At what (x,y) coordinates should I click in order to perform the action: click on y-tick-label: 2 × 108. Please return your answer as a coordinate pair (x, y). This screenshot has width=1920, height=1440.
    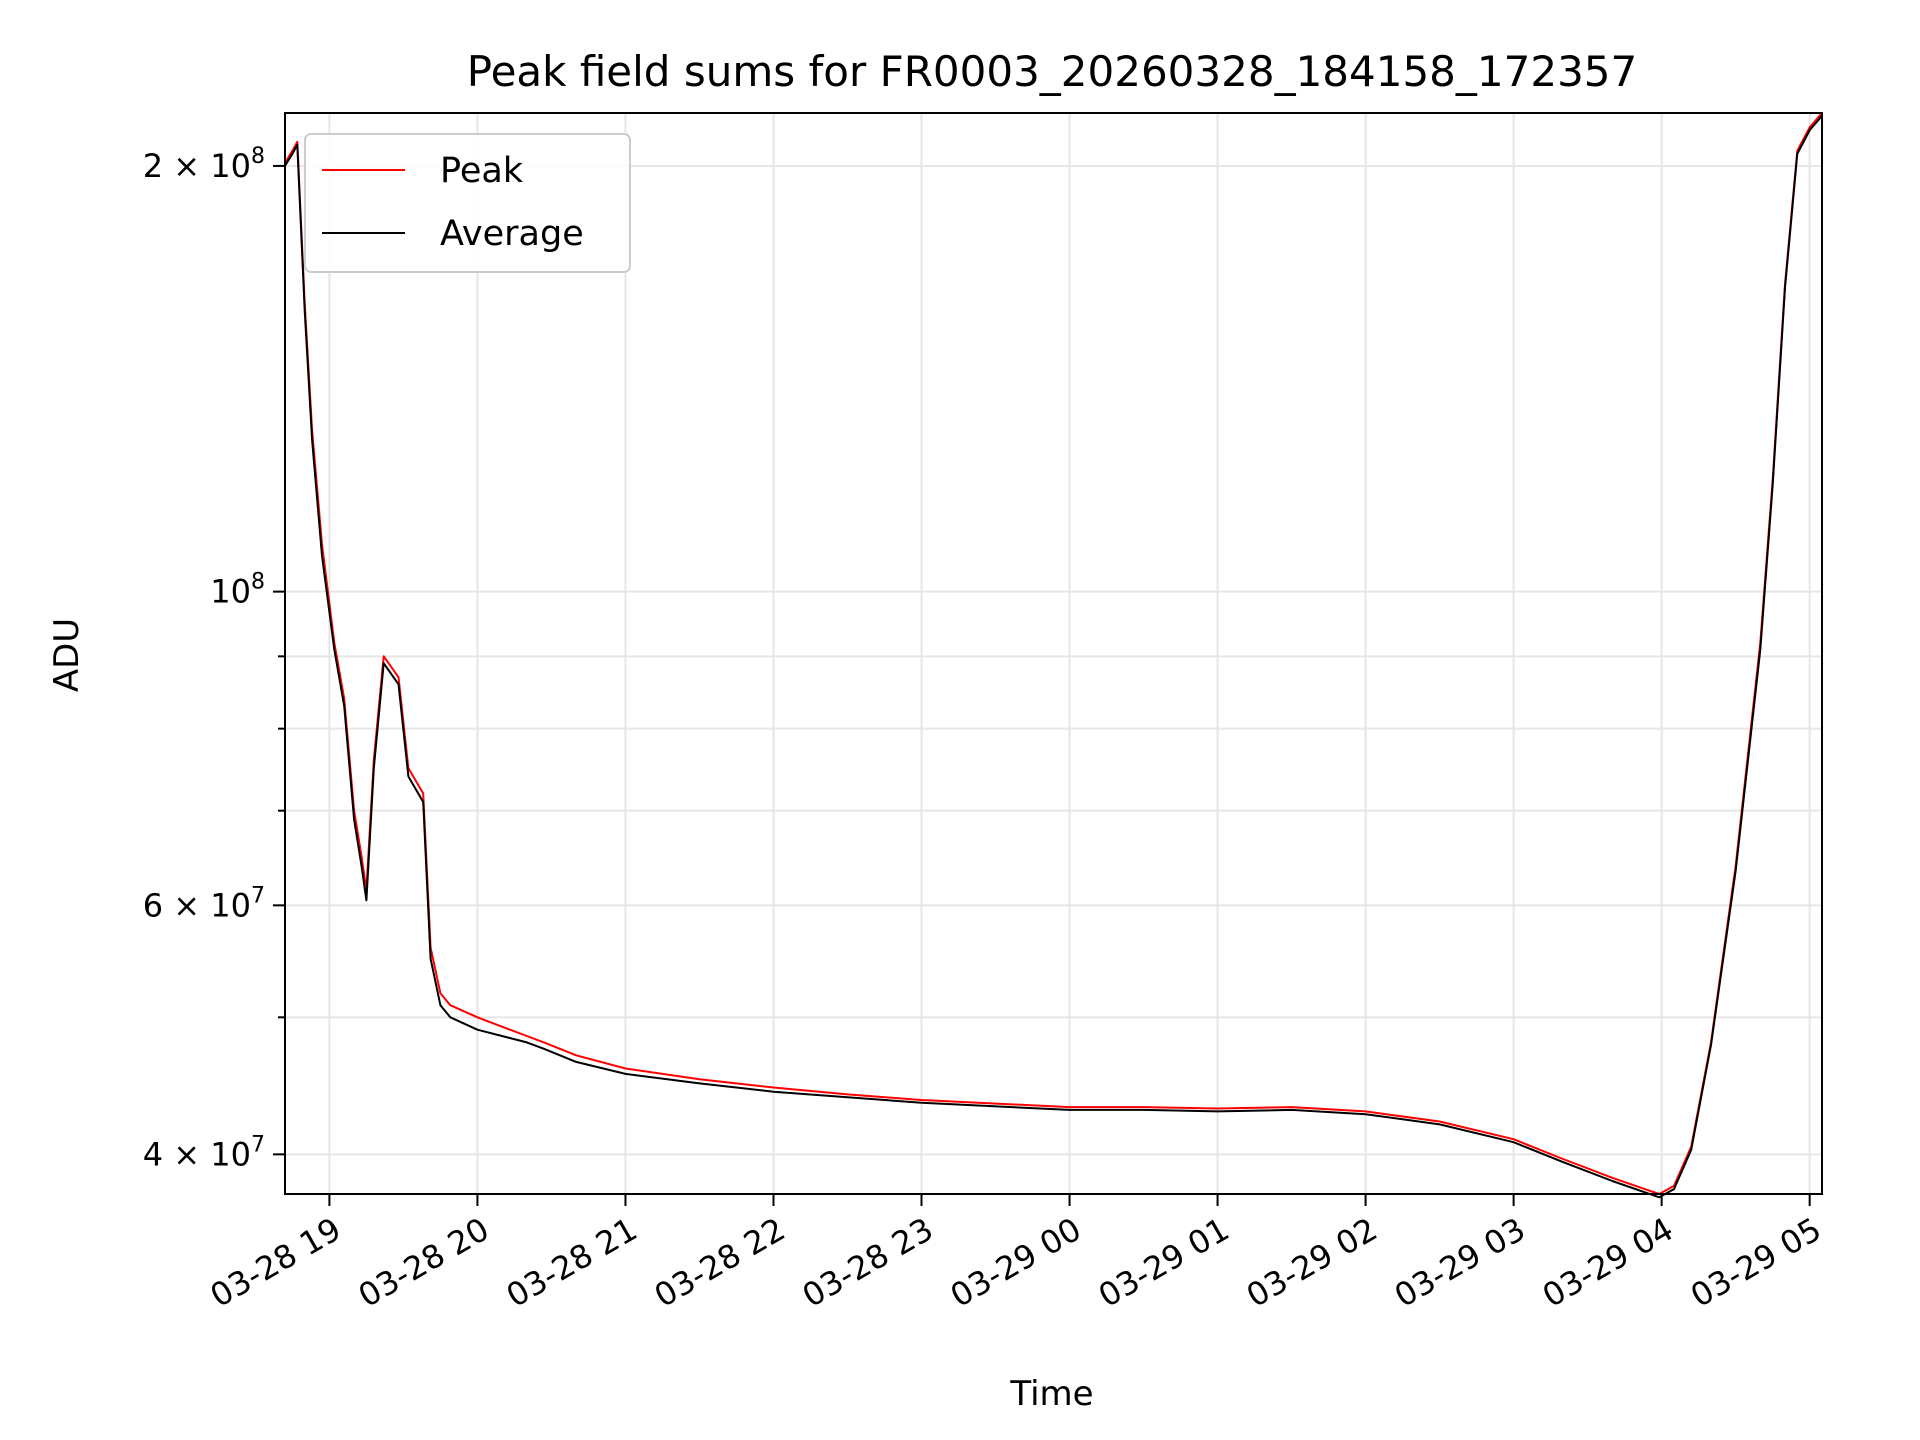
    Looking at the image, I should click on (204, 164).